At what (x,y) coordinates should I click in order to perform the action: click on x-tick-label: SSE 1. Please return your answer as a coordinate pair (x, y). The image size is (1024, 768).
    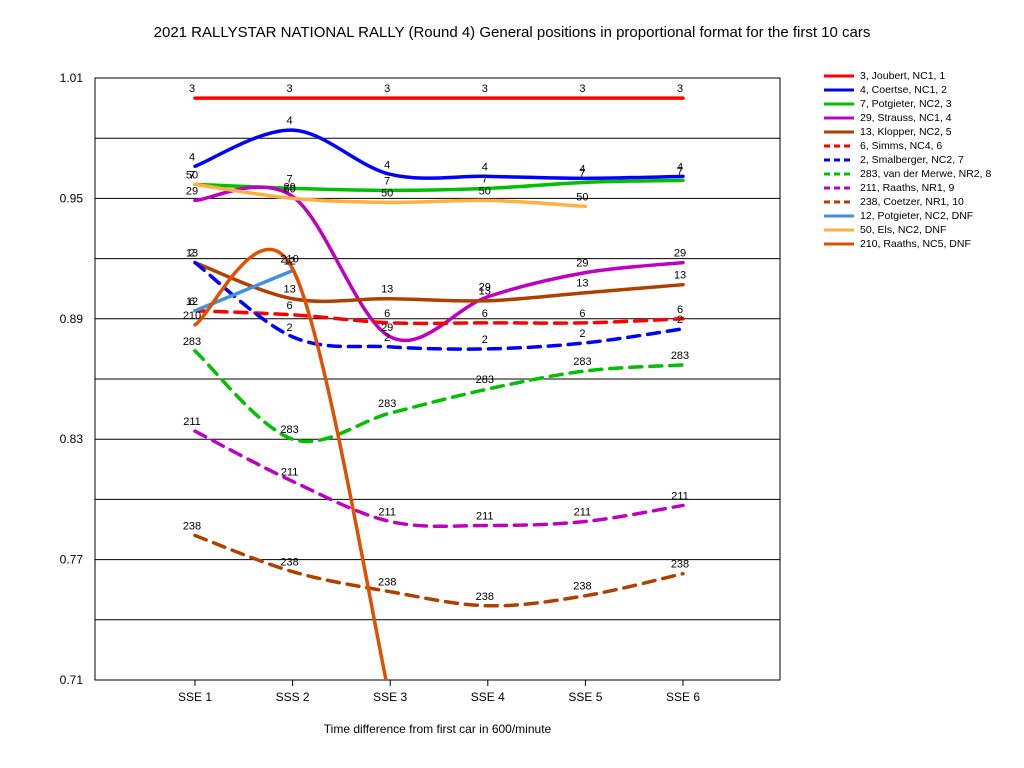
    Looking at the image, I should click on (195, 697).